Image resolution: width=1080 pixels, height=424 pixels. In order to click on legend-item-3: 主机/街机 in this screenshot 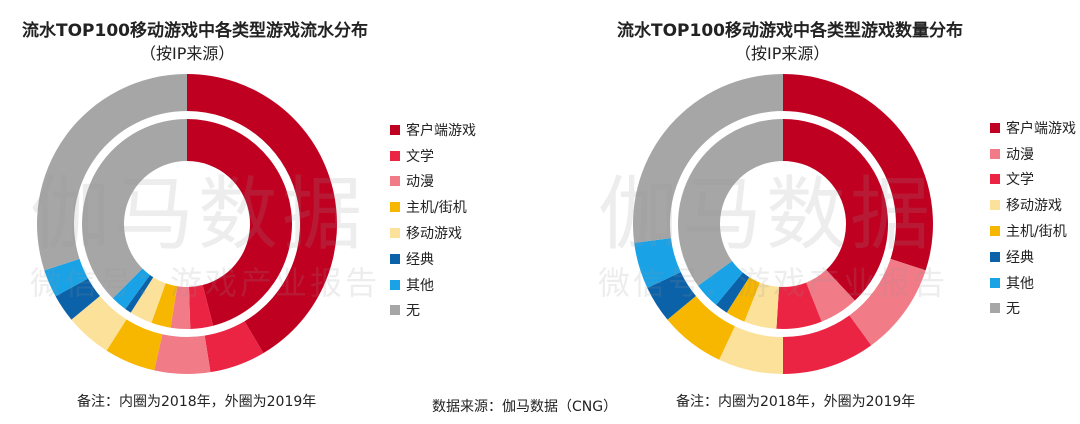, I will do `click(433, 207)`.